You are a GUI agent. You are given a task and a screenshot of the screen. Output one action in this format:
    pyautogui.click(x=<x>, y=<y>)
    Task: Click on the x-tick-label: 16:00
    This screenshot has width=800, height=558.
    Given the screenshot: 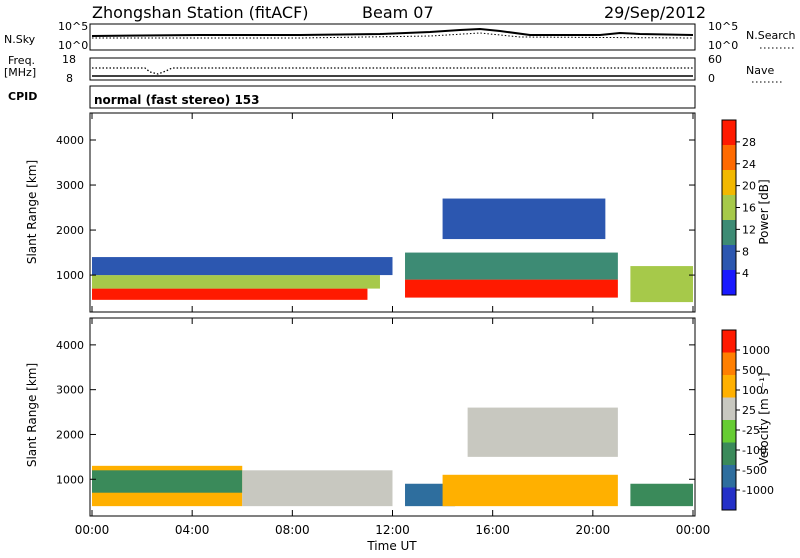 What is the action you would take?
    pyautogui.click(x=492, y=530)
    